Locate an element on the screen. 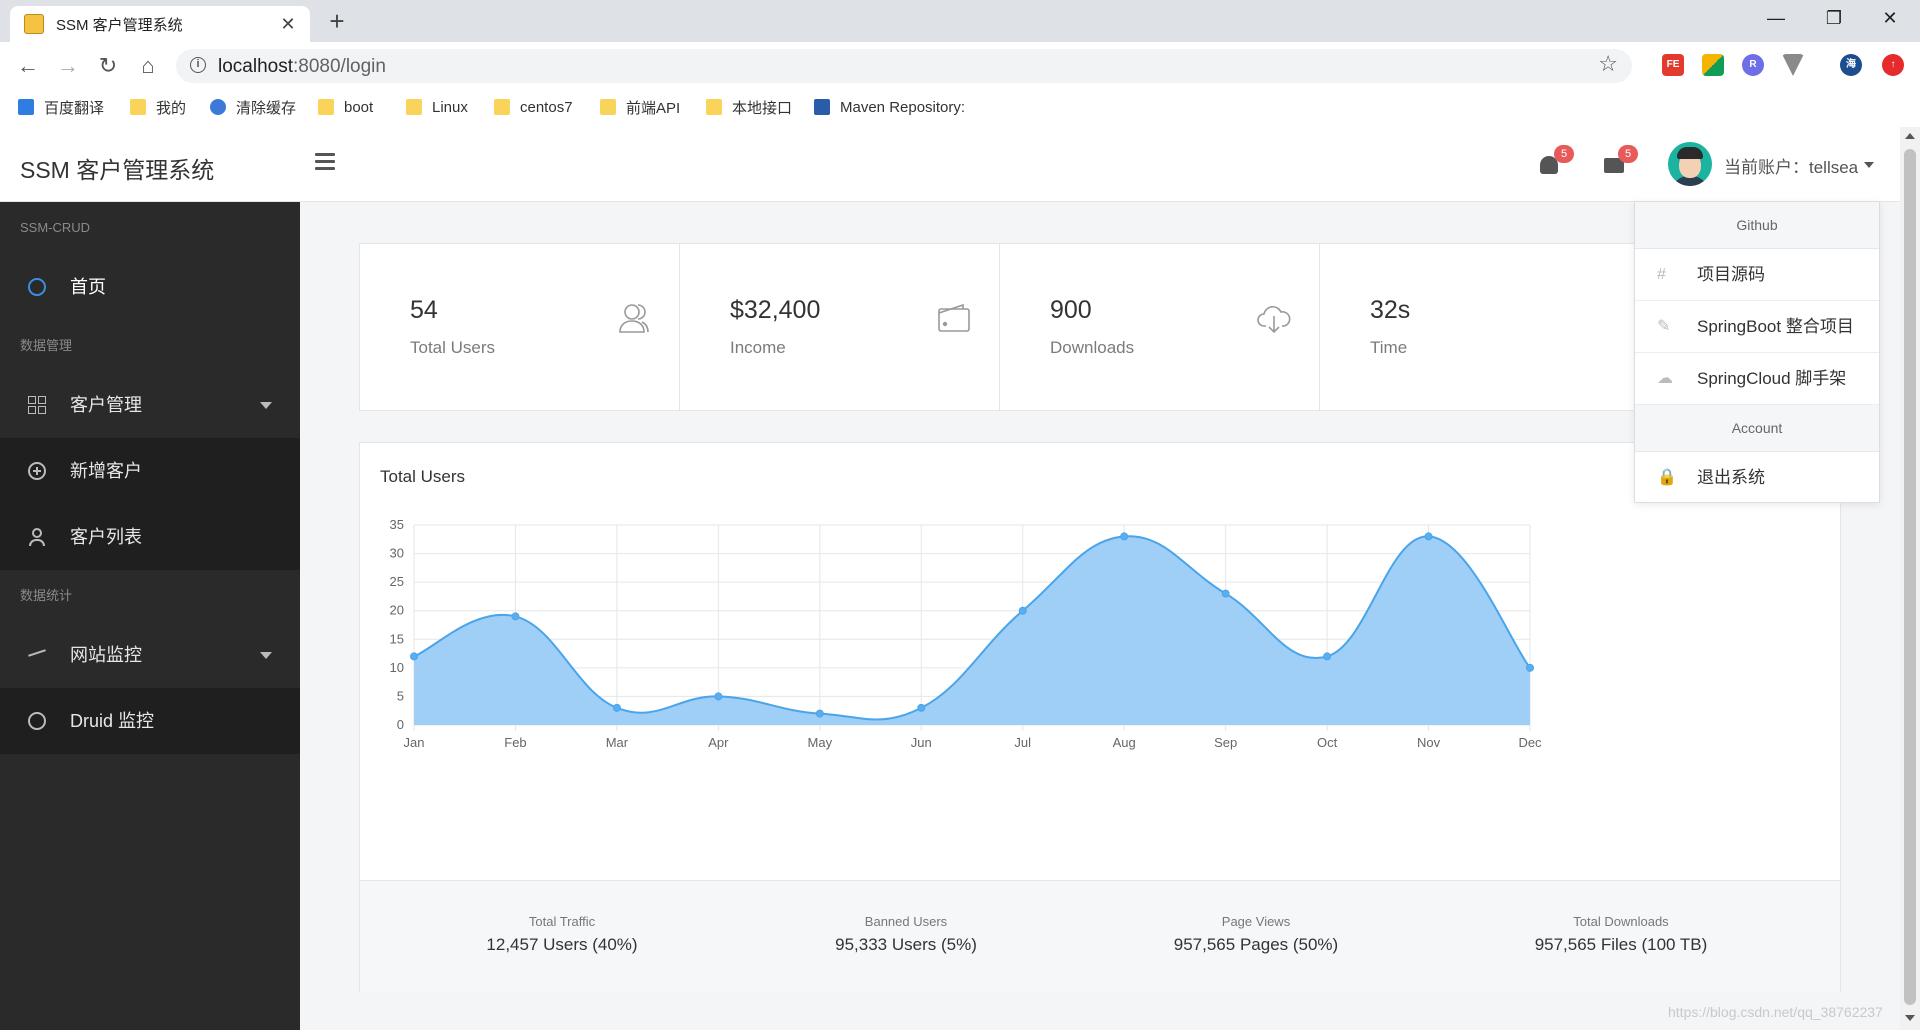 The height and width of the screenshot is (1030, 1920). y-tick-label: 15 is located at coordinates (397, 638).